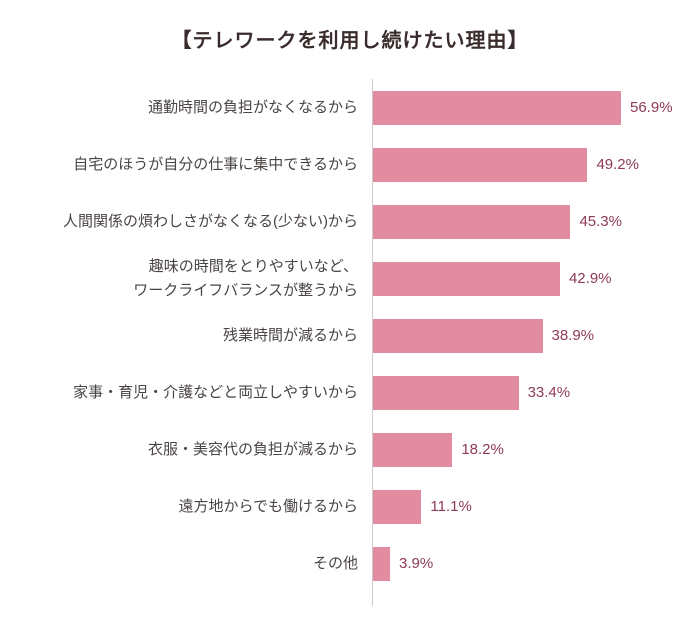  Describe the element at coordinates (536, 449) in the screenshot. I see `bar-area: 18.2%` at that location.